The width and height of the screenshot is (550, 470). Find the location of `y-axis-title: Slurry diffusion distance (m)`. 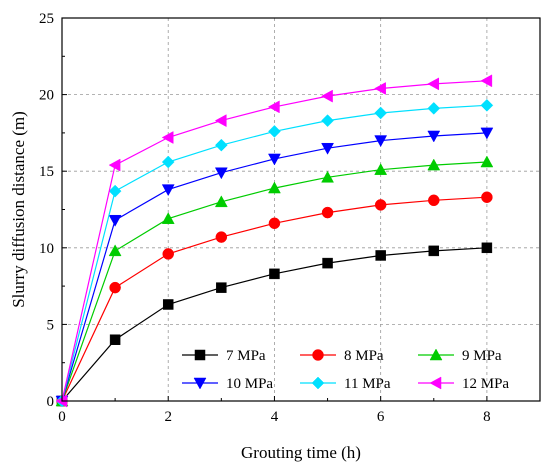

y-axis-title: Slurry diffusion distance (m) is located at coordinates (18, 209).